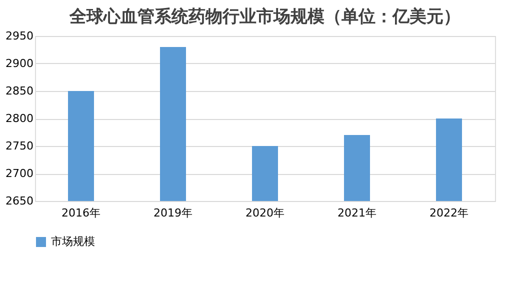 This screenshot has height=289, width=508. What do you see at coordinates (81, 213) in the screenshot?
I see `x-tick-label: 2016年` at bounding box center [81, 213].